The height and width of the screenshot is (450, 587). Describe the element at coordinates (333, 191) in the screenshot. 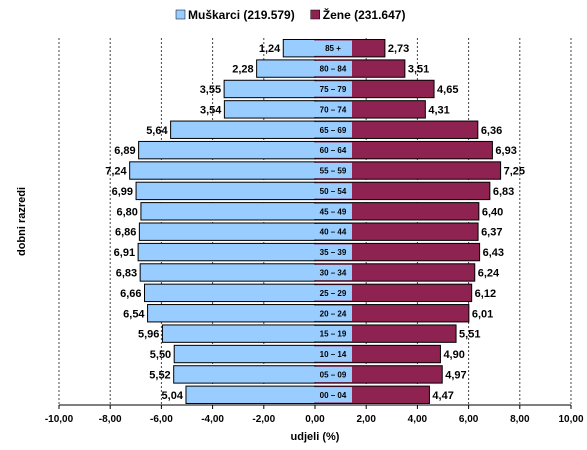

I see `age-group-label: 50 – 54` at that location.